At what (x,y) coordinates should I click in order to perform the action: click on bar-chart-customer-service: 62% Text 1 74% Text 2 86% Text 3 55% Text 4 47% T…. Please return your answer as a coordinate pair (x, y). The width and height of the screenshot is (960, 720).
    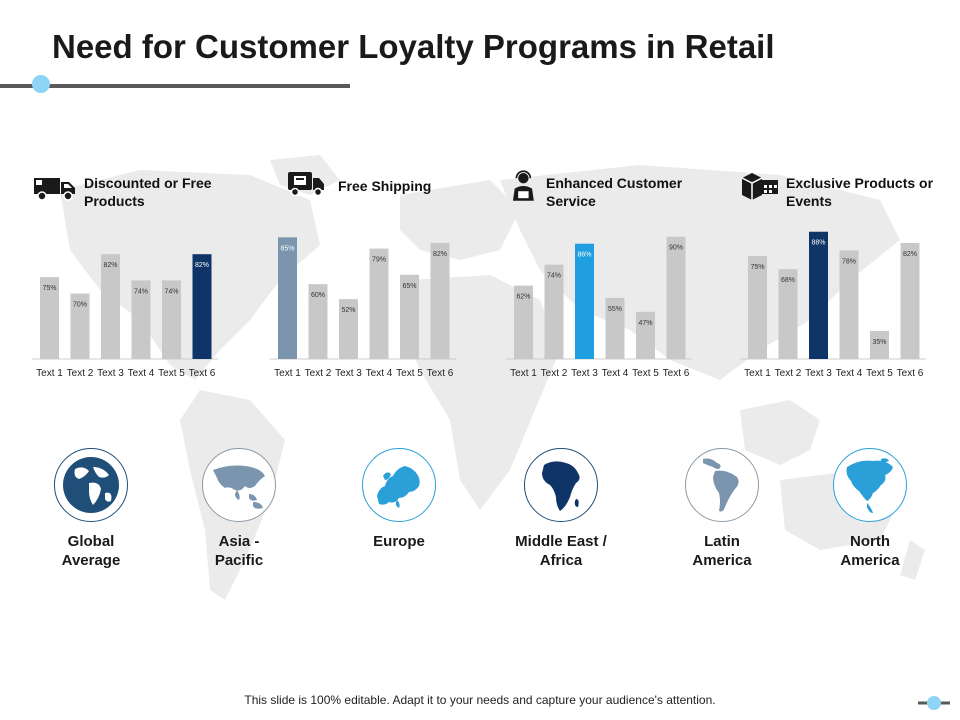
    Looking at the image, I should click on (599, 307).